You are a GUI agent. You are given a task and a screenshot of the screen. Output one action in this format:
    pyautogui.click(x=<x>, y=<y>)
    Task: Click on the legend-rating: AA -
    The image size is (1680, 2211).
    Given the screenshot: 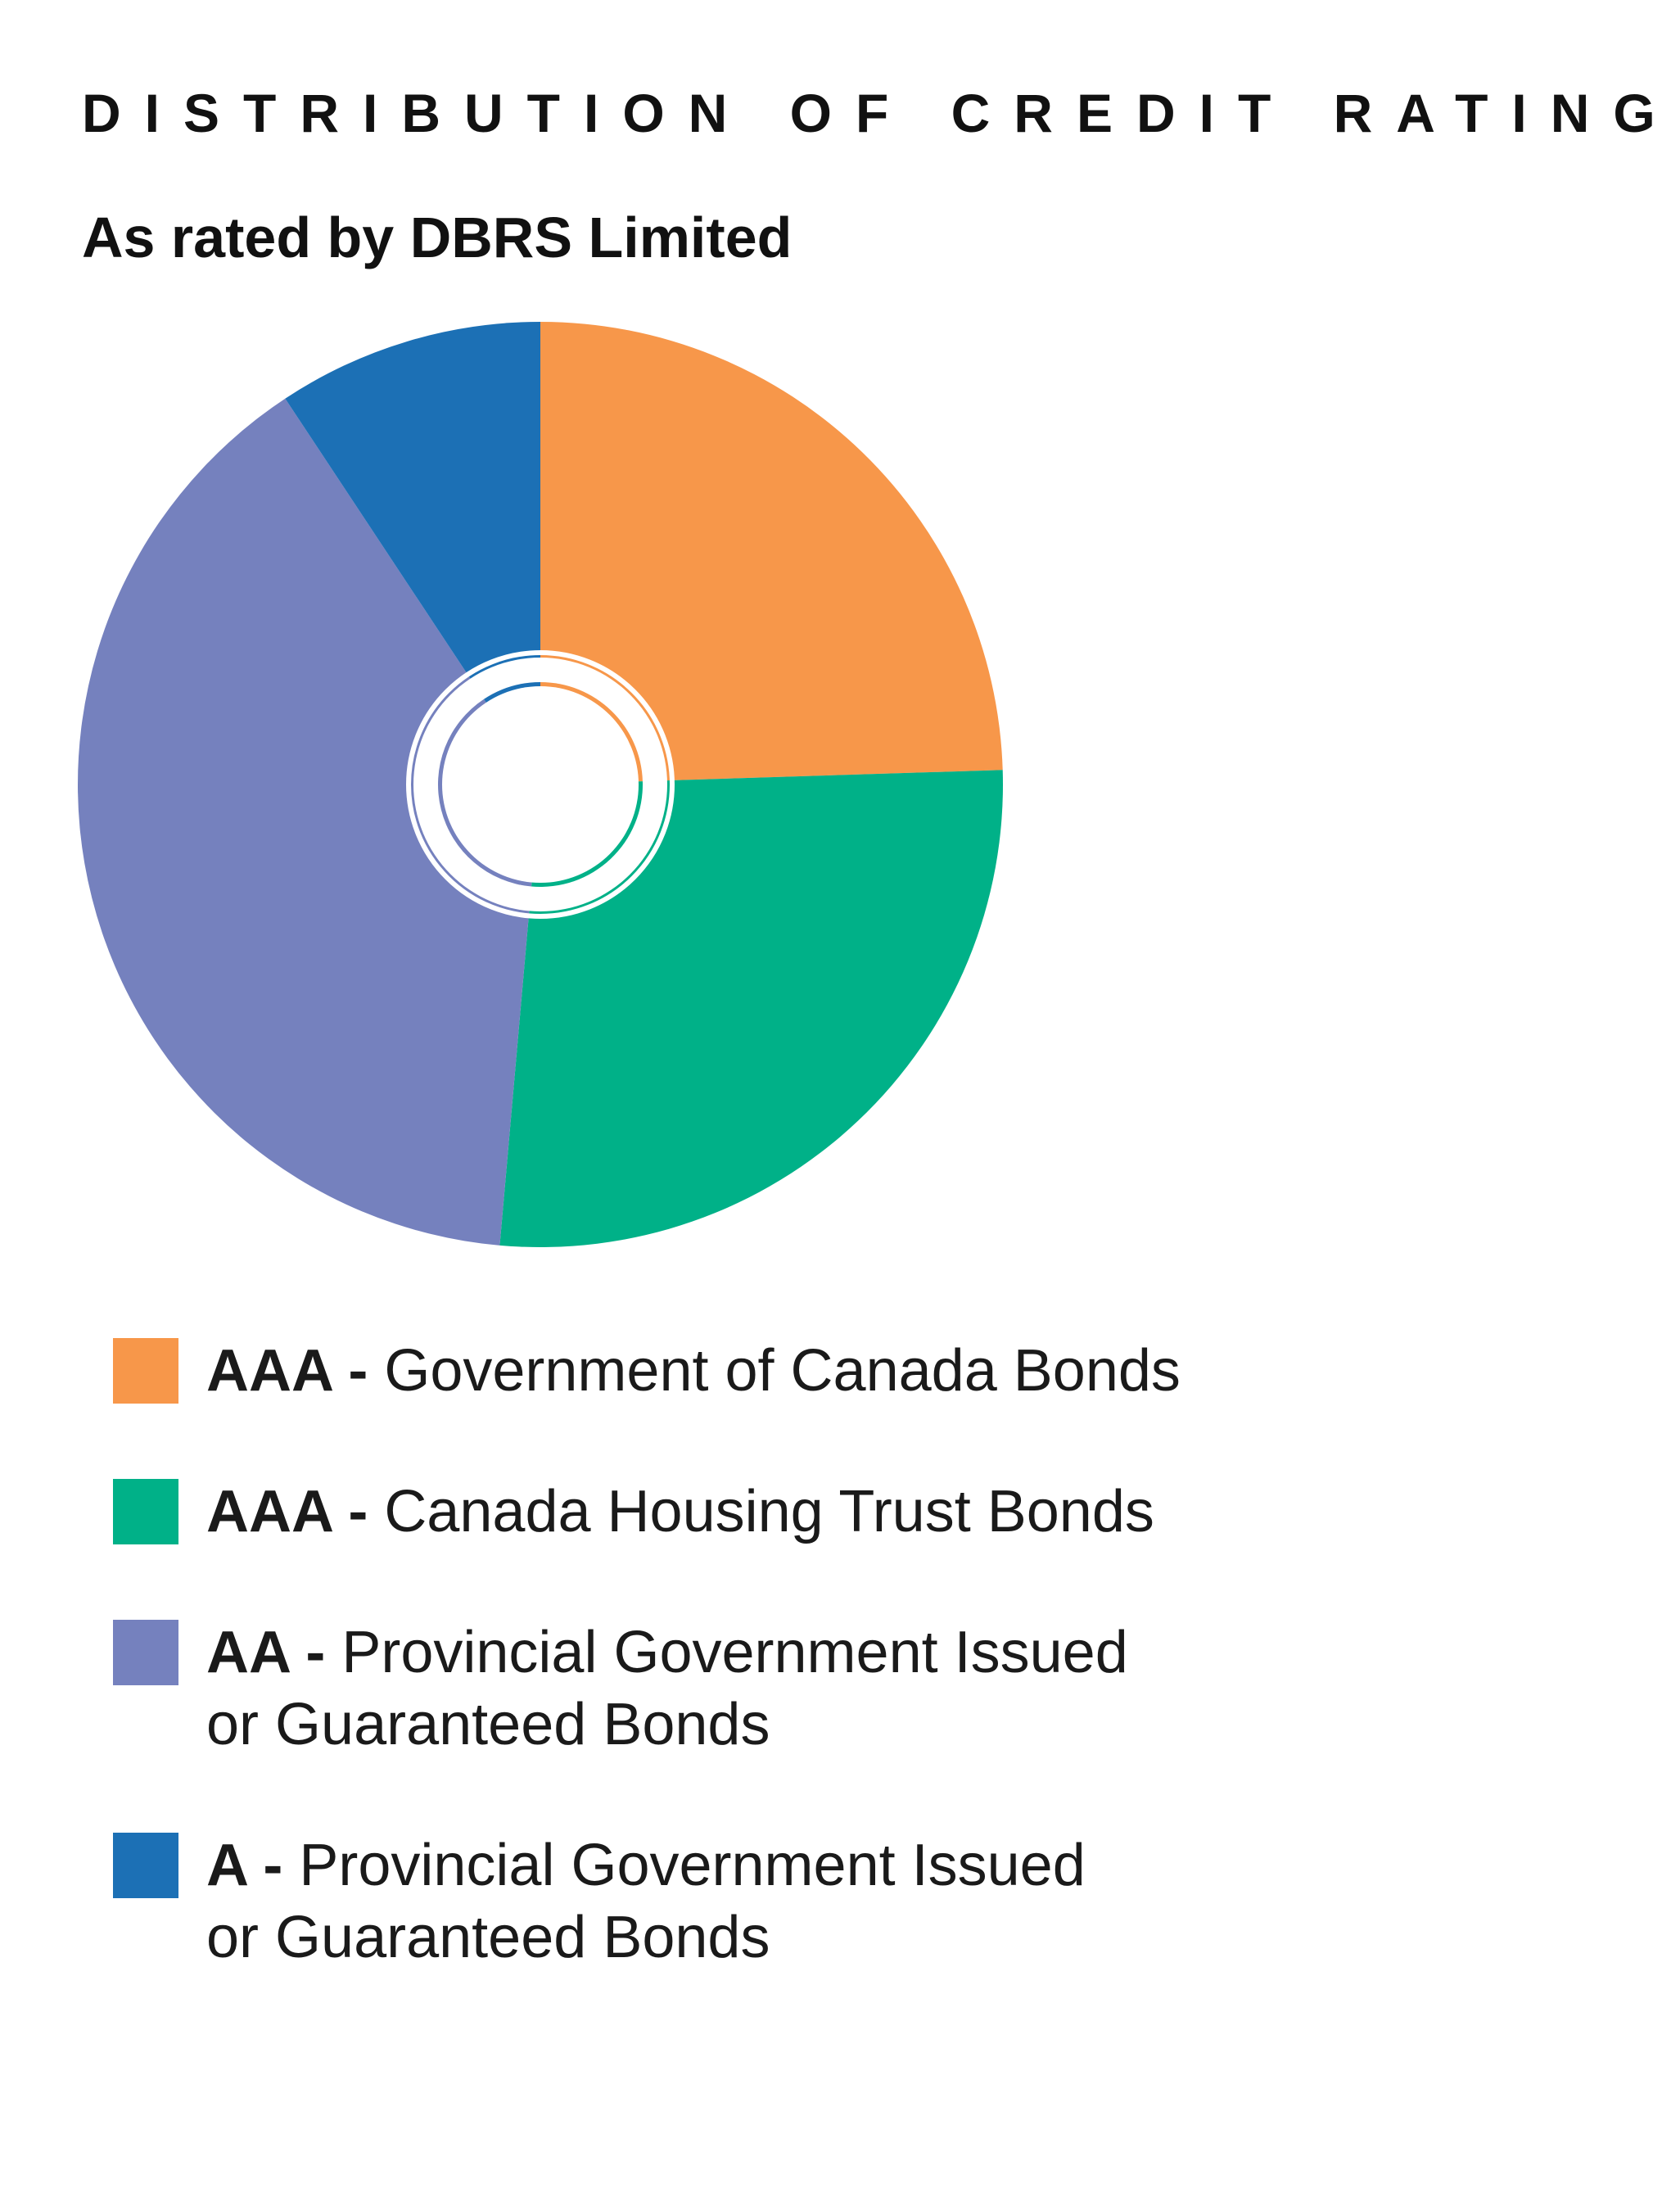 What is the action you would take?
    pyautogui.click(x=266, y=1652)
    